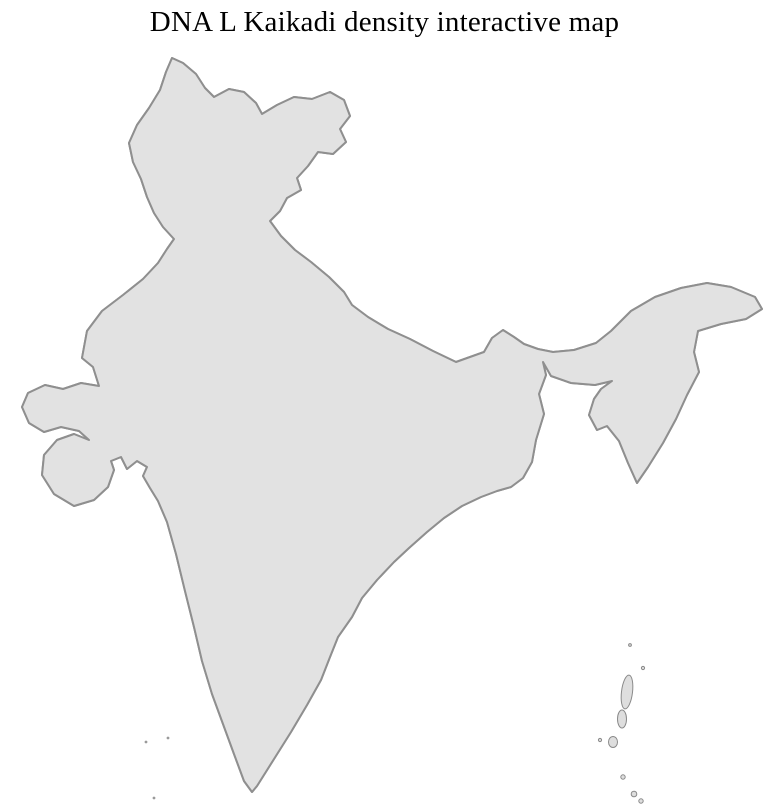 The width and height of the screenshot is (769, 812). I want to click on map-title: DNA L Kaikadi density interactive map, so click(384, 22).